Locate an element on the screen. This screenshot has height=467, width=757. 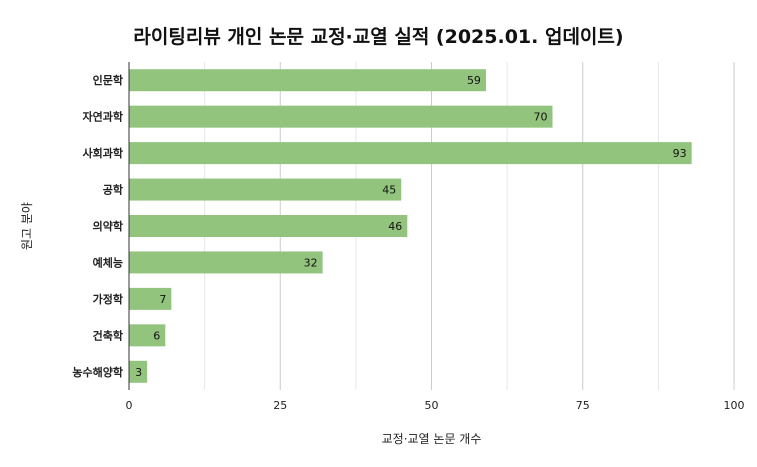
x-tick-label: 50 is located at coordinates (432, 405).